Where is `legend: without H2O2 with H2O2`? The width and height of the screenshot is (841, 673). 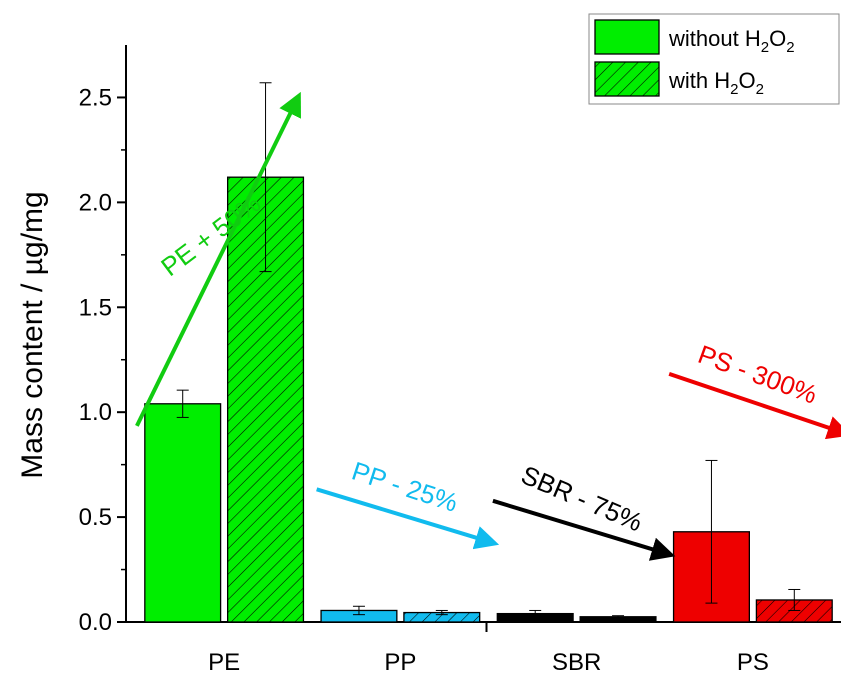
legend: without H2O2 with H2O2 is located at coordinates (714, 59).